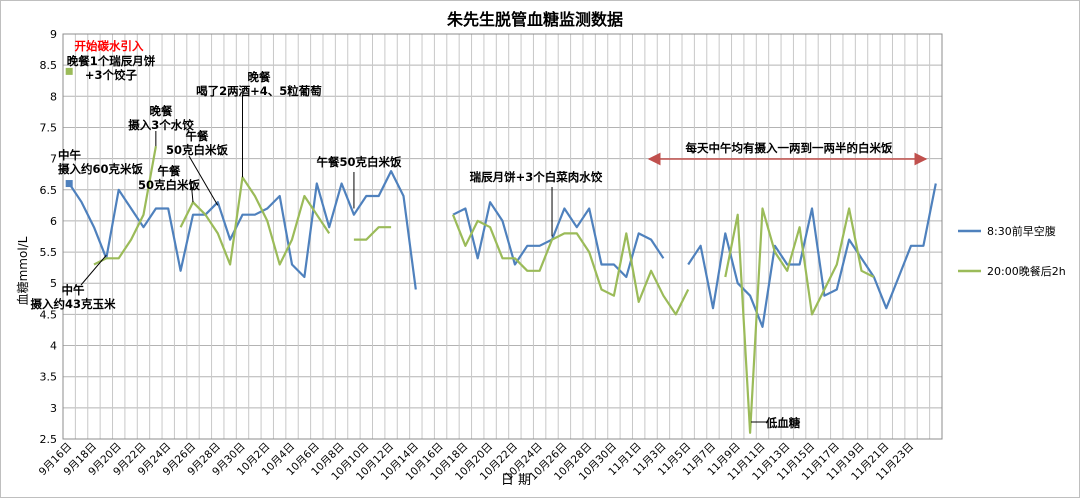 The width and height of the screenshot is (1080, 501). Describe the element at coordinates (1026, 271) in the screenshot. I see `legend-label-2: 20:00晚餐后2h` at that location.